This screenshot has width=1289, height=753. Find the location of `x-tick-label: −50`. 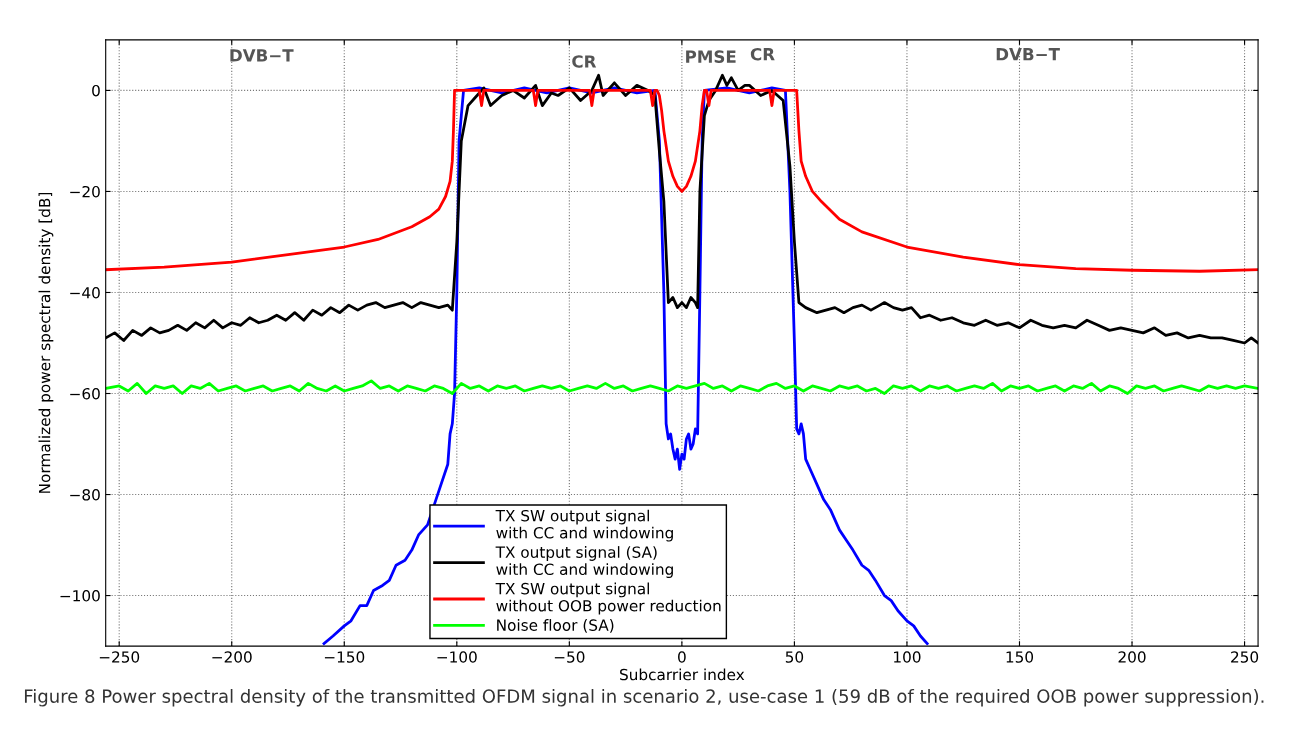

x-tick-label: −50 is located at coordinates (569, 657).